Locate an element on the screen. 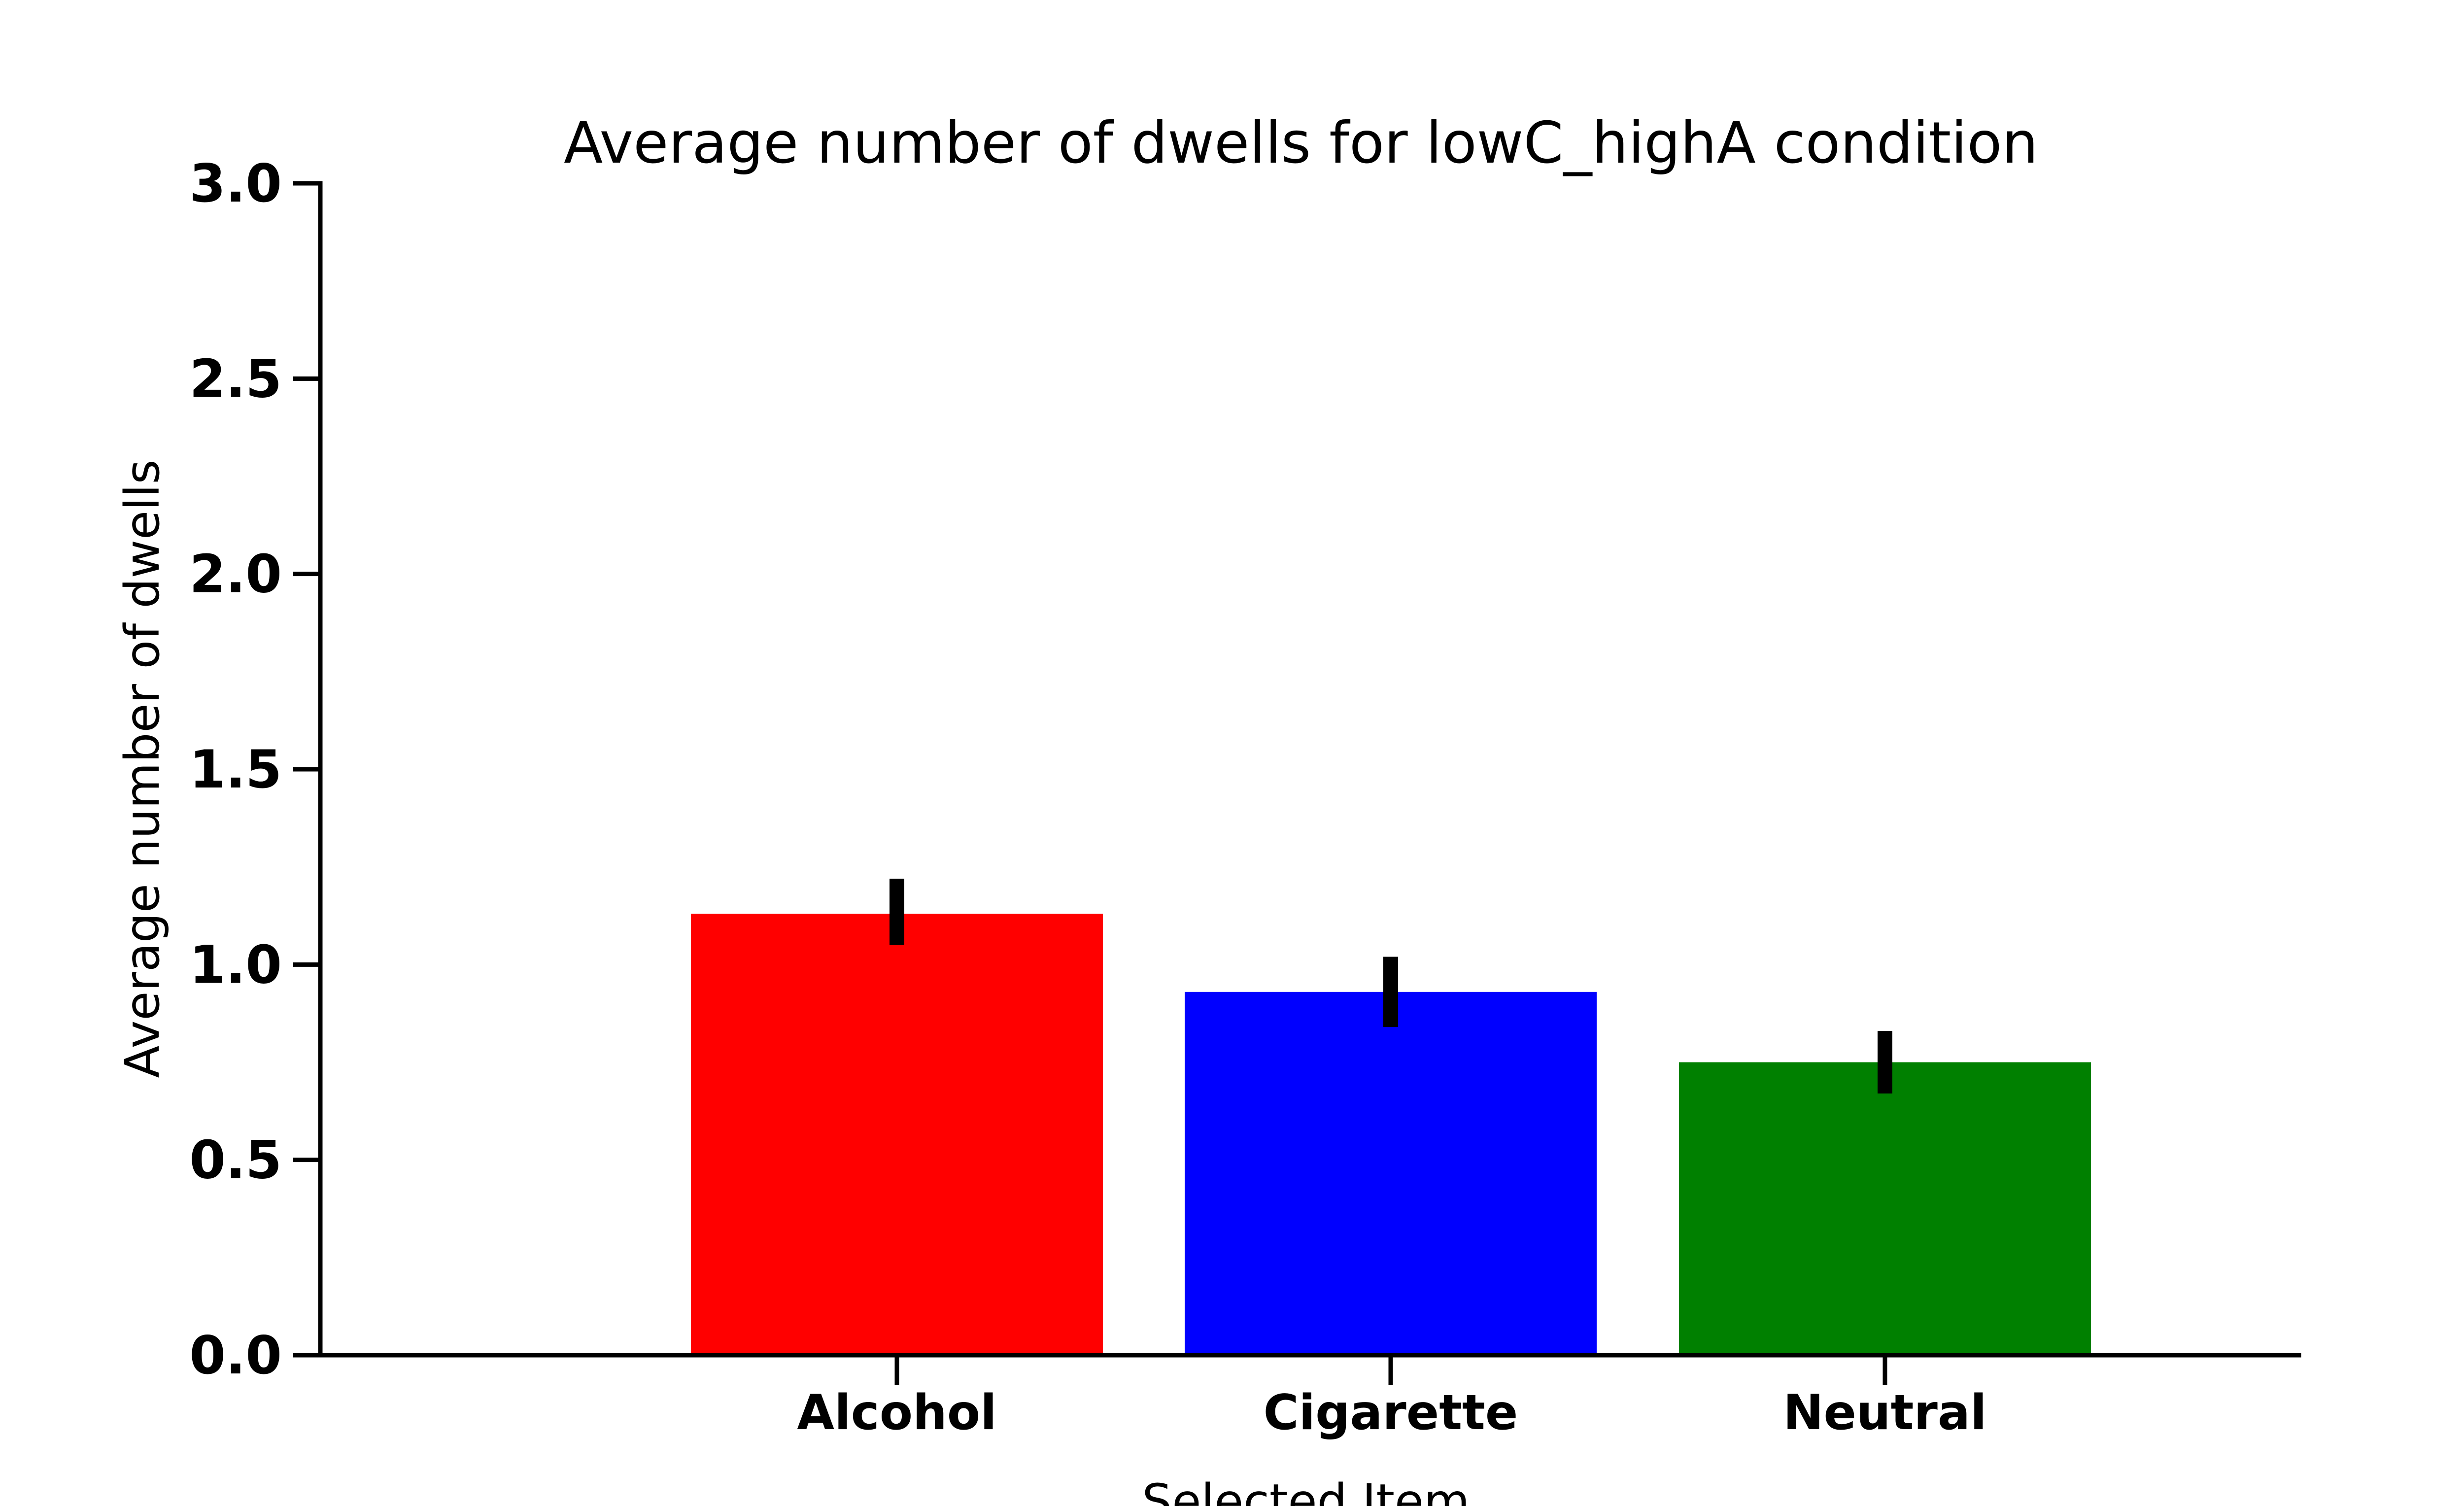  x-tick-label-neutral: Neutral is located at coordinates (1884, 1413).